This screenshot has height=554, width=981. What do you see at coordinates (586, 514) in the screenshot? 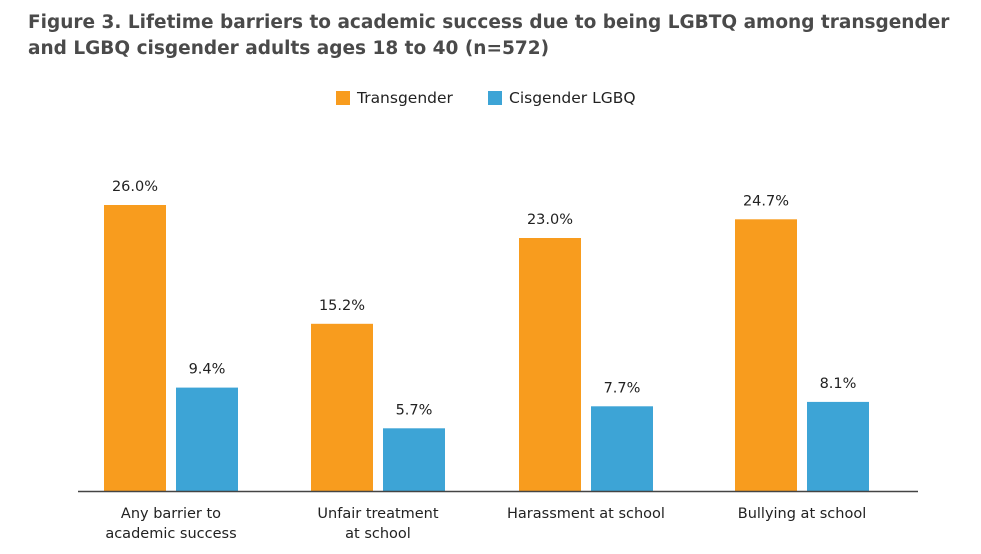
I see `category-label-2-line-0: Harassment at school` at bounding box center [586, 514].